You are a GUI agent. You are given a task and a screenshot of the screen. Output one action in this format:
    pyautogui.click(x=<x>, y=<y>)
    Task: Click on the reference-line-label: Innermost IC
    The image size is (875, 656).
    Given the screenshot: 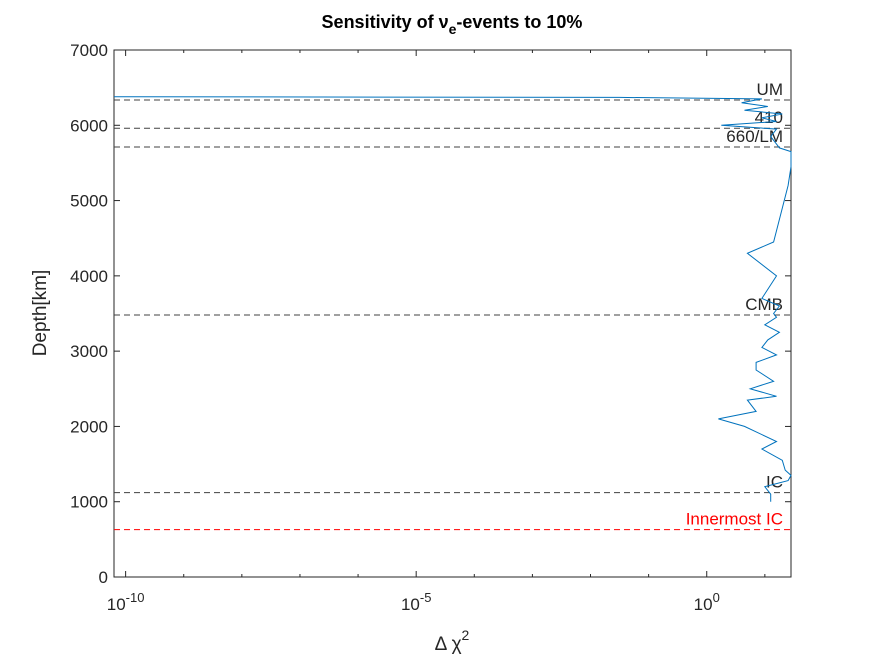 What is the action you would take?
    pyautogui.click(x=734, y=519)
    